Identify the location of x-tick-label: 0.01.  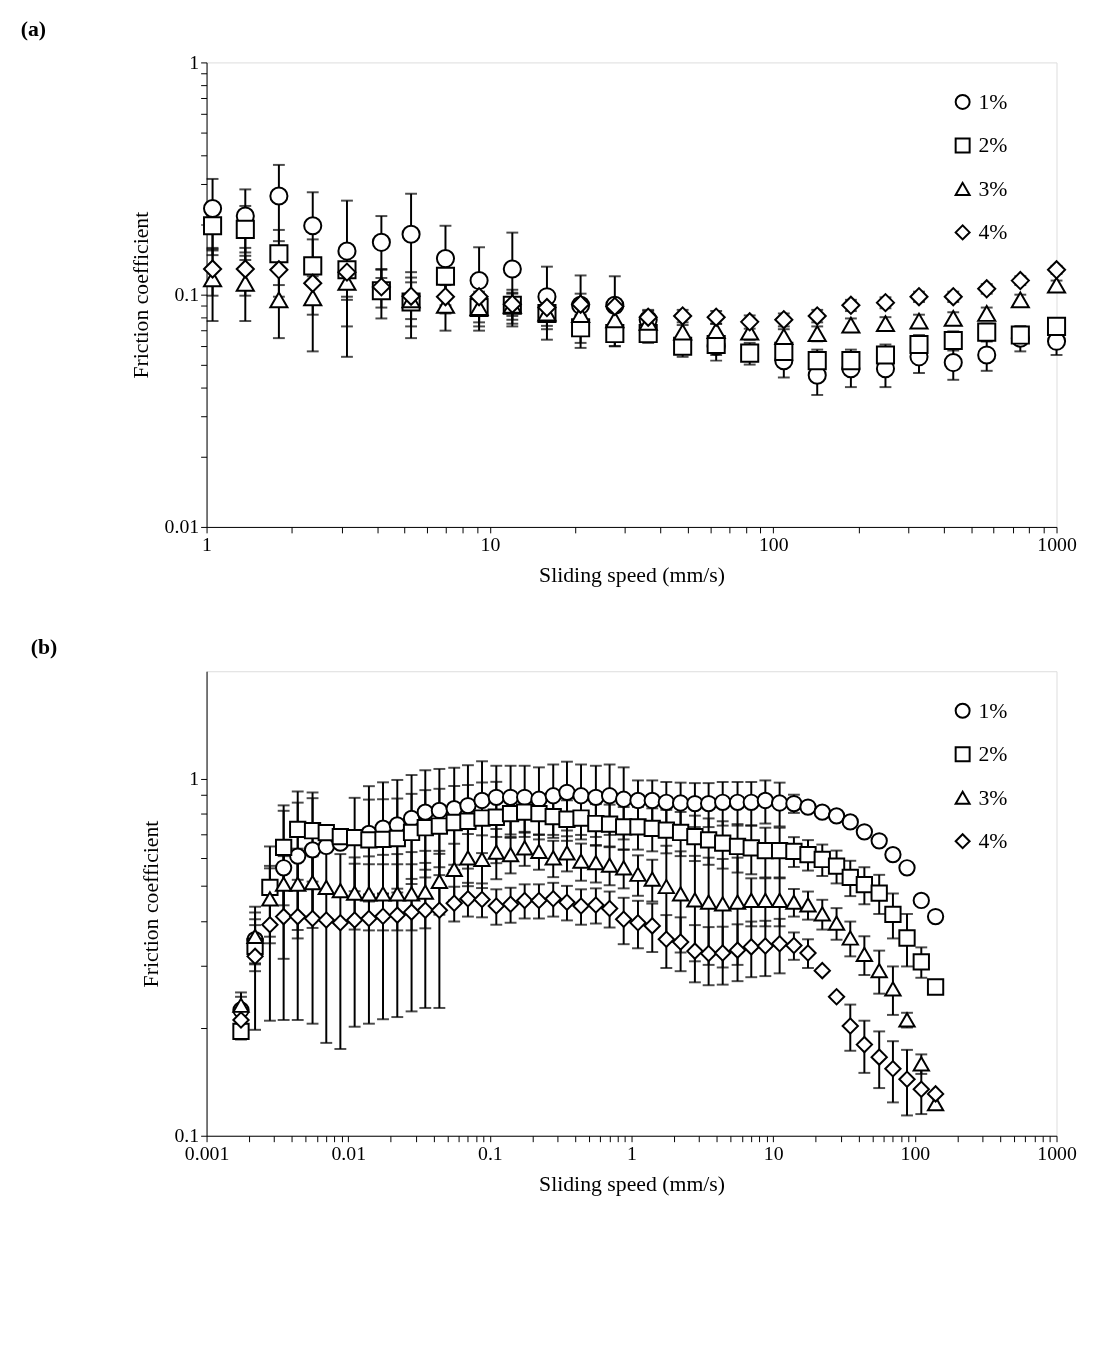
(348, 1152).